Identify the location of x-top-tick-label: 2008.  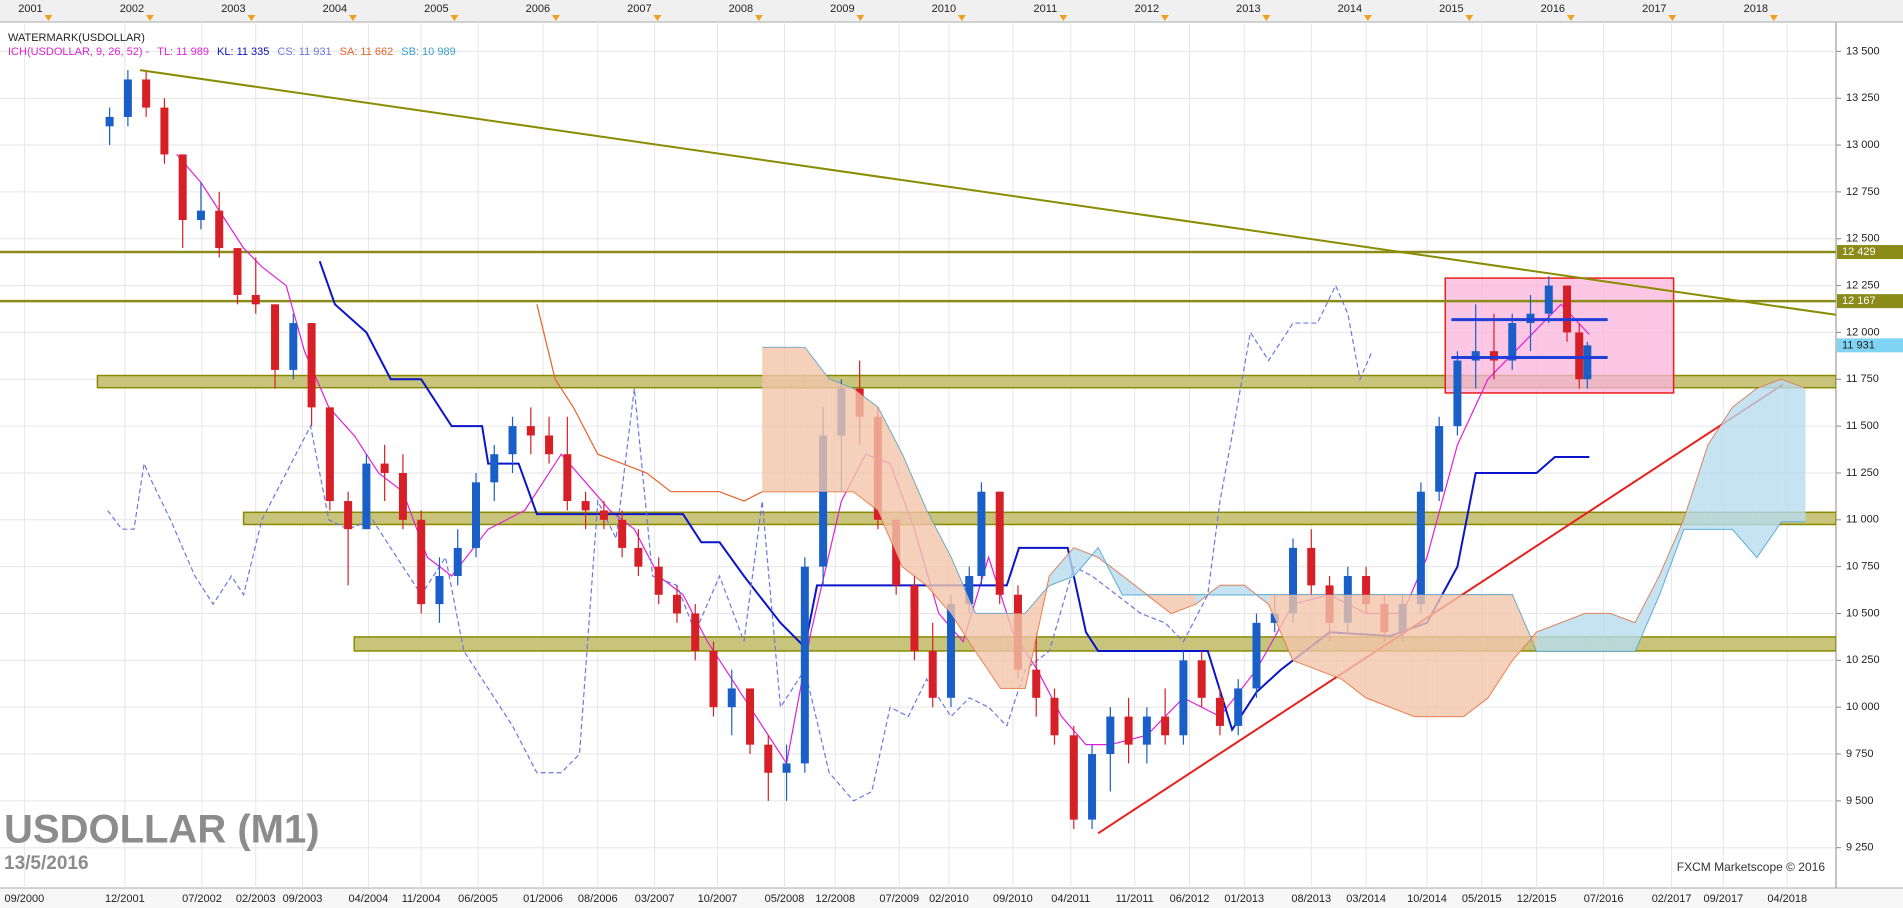
(741, 9).